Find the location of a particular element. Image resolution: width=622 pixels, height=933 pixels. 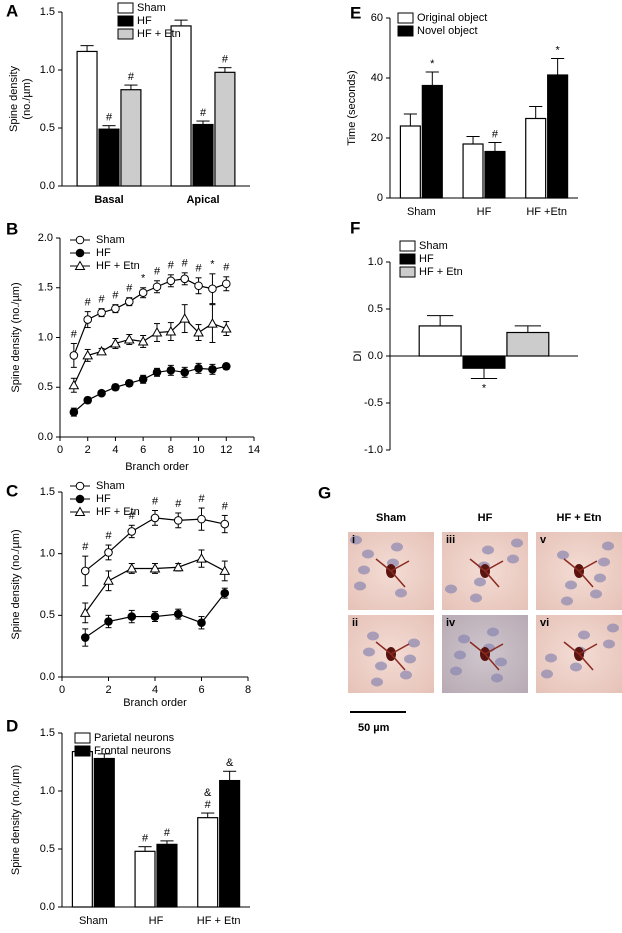

x-tick-label: 4 is located at coordinates (115, 450).